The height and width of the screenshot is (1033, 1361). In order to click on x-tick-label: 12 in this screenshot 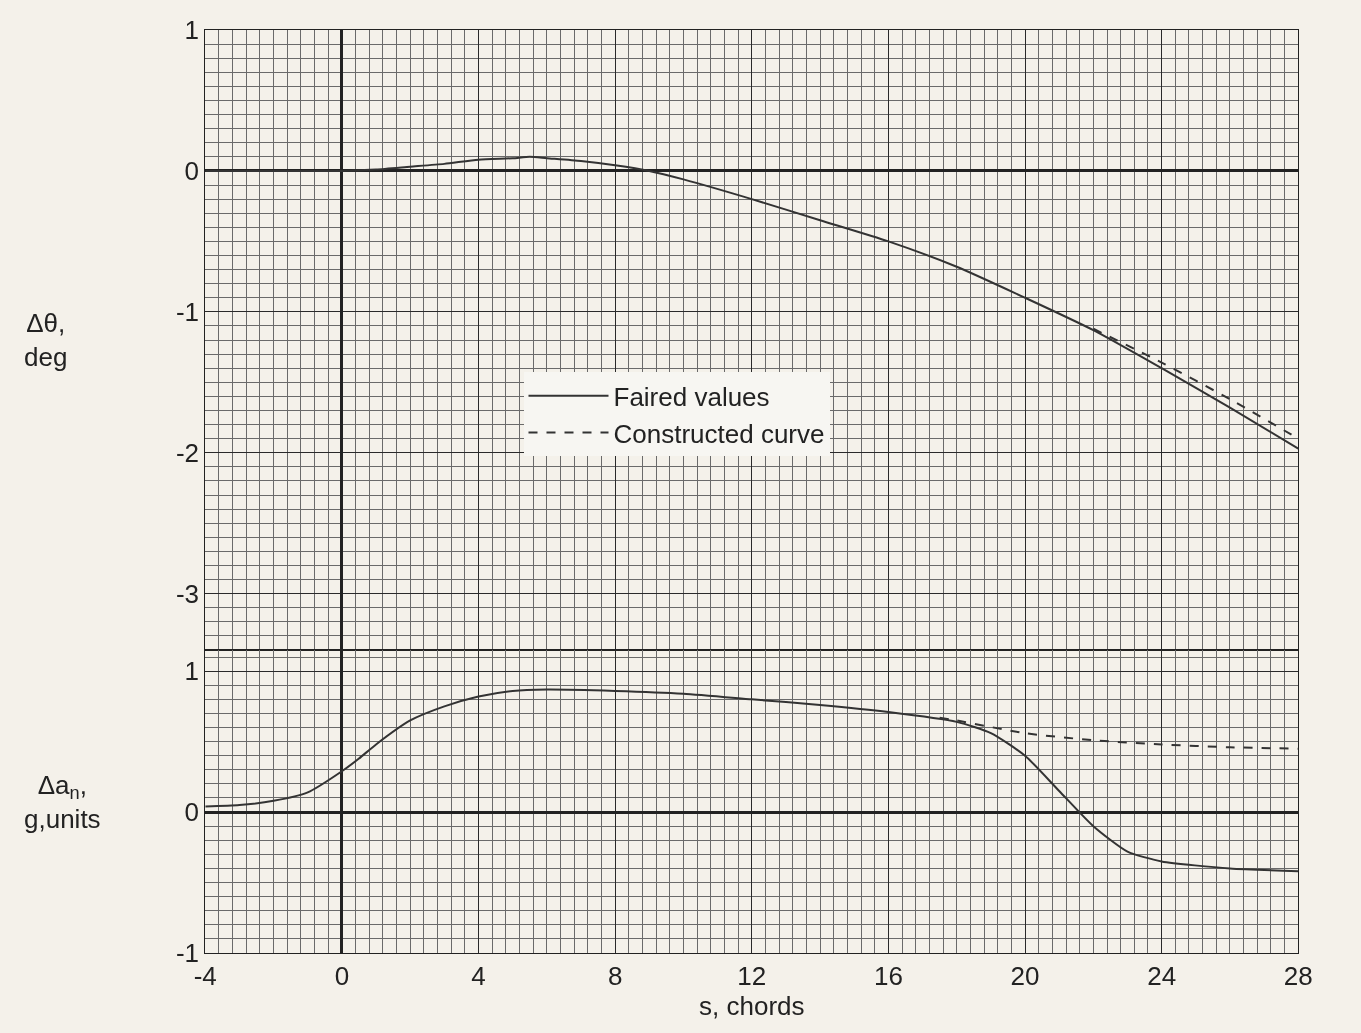, I will do `click(752, 976)`.